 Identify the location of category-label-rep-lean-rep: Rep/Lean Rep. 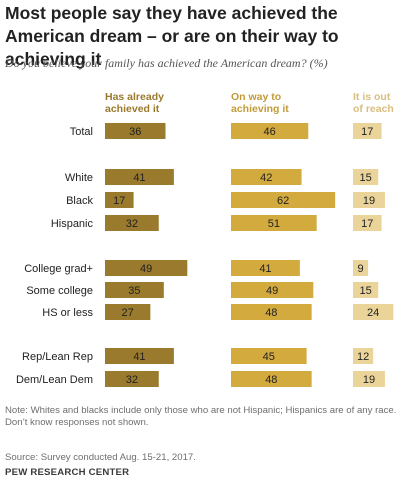
(57, 357).